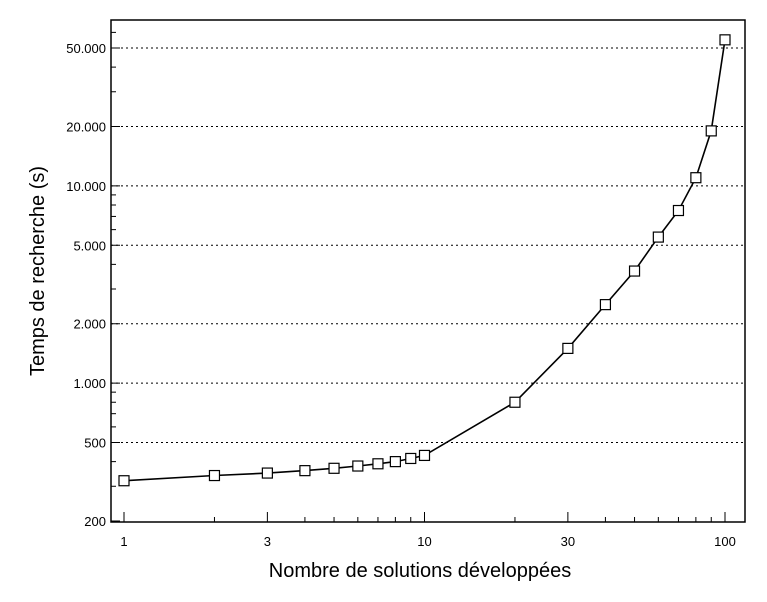 Image resolution: width=767 pixels, height=602 pixels. What do you see at coordinates (86, 186) in the screenshot?
I see `y-tick-label: 10.000` at bounding box center [86, 186].